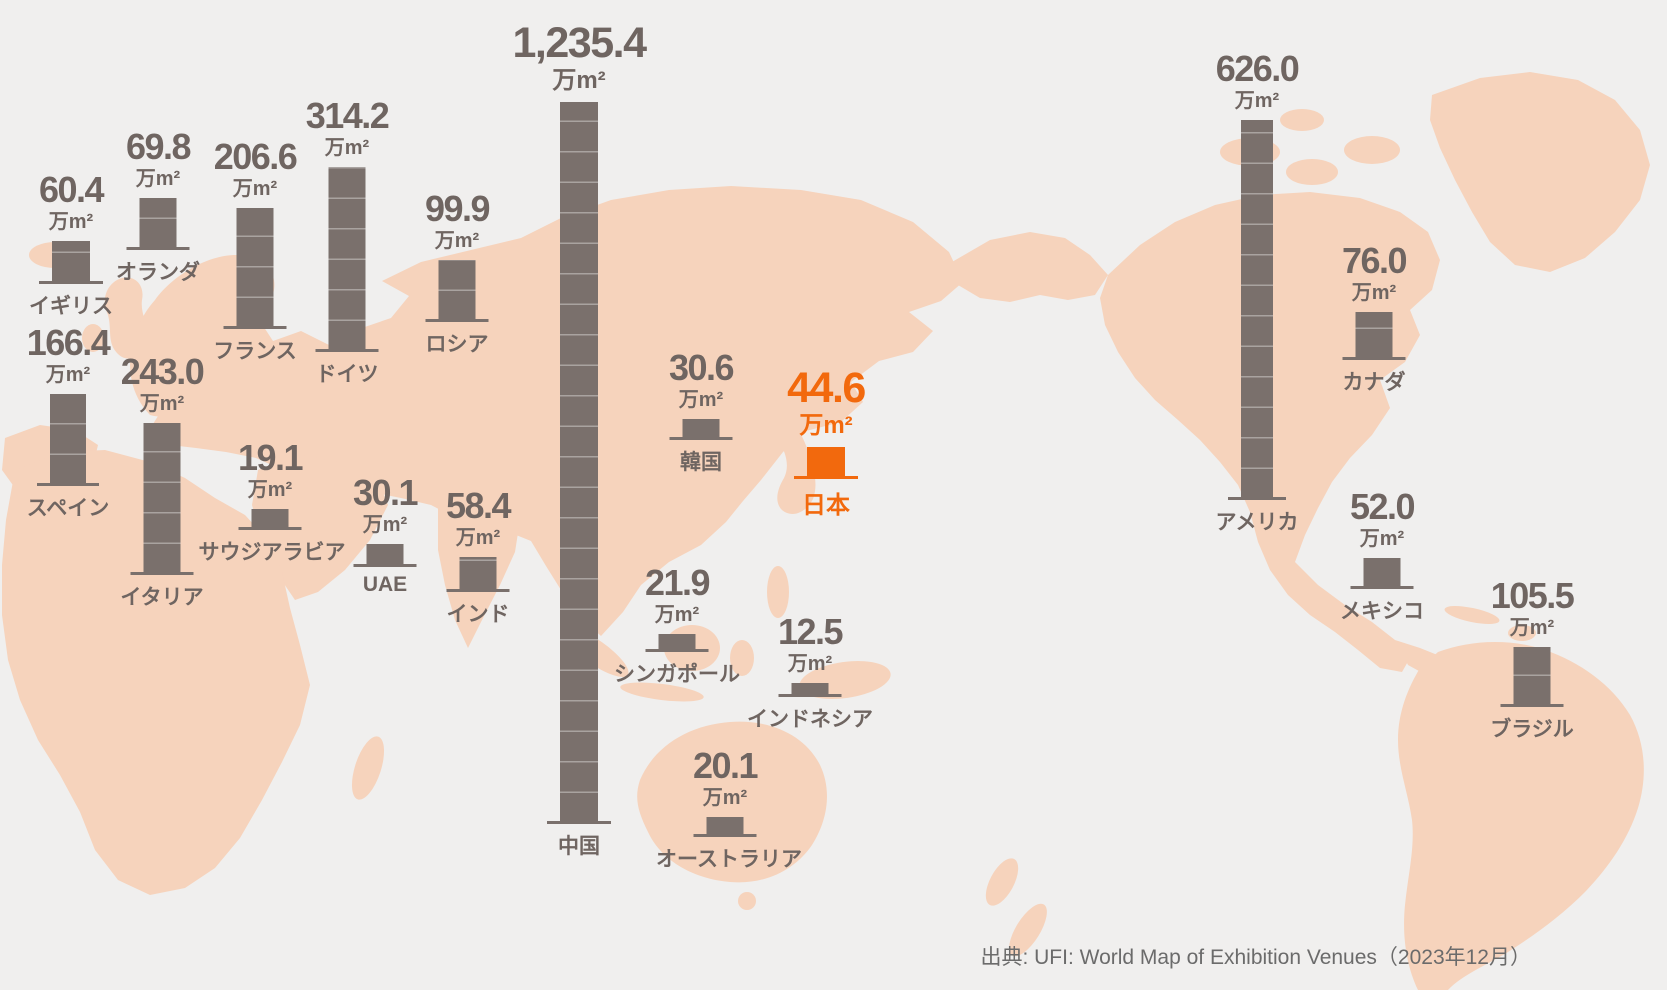 The height and width of the screenshot is (990, 1667). I want to click on value-block: 58.4 万m², so click(478, 516).